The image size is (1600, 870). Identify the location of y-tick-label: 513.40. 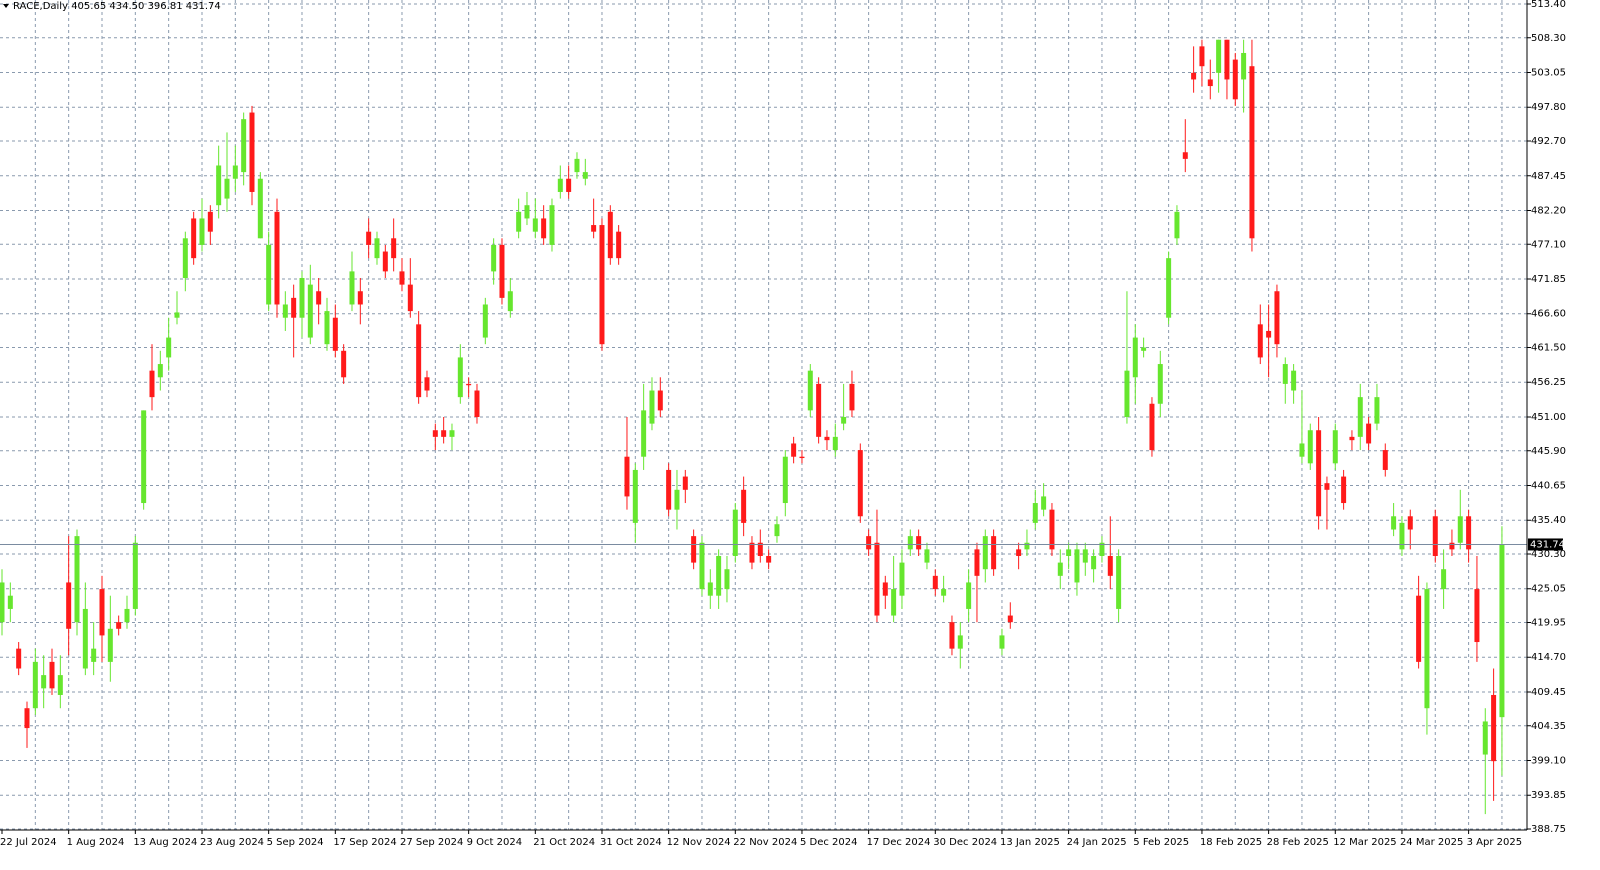
(1548, 5).